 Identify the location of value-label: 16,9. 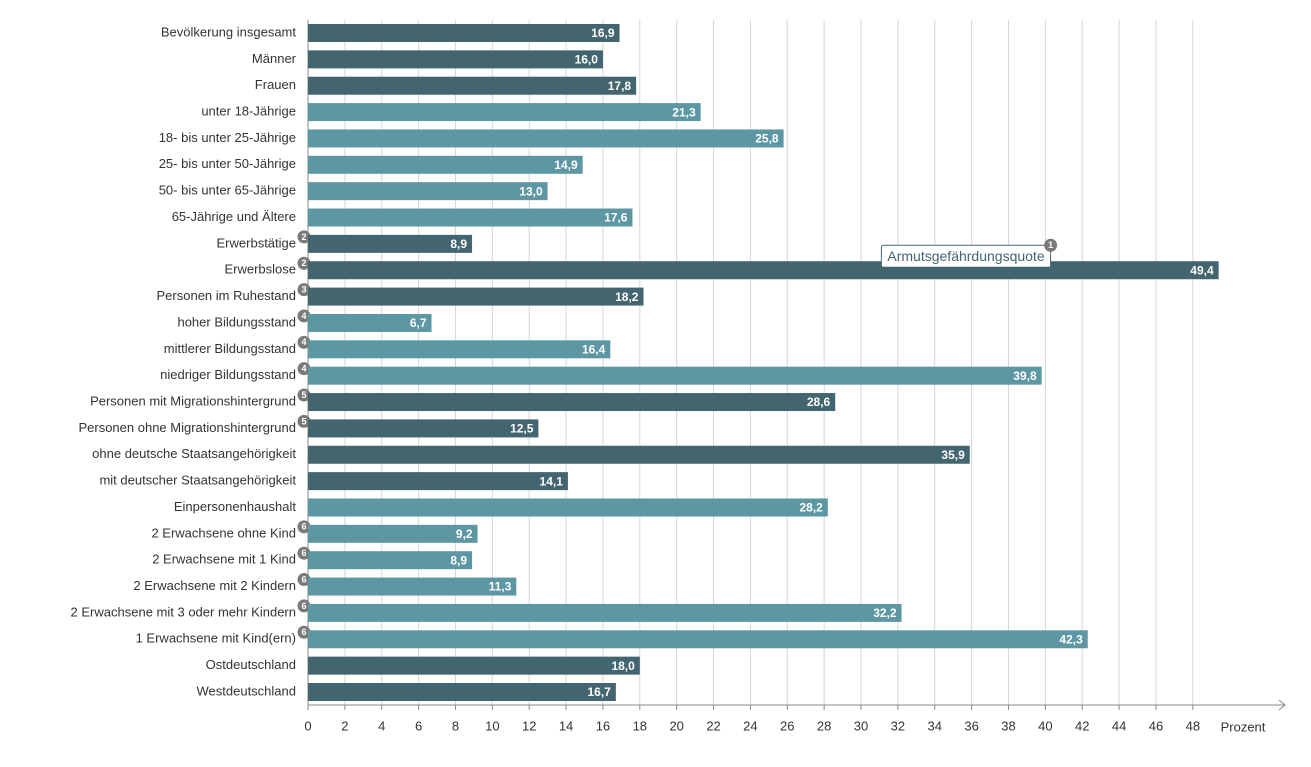
(603, 33).